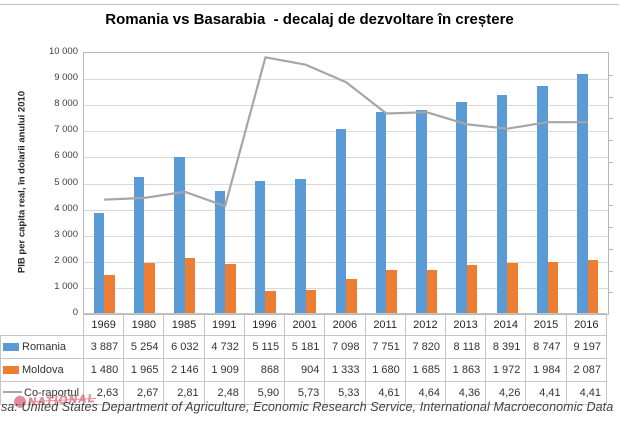 This screenshot has width=619, height=421. What do you see at coordinates (184, 393) in the screenshot?
I see `value-cell-co-raportul: 2,81` at bounding box center [184, 393].